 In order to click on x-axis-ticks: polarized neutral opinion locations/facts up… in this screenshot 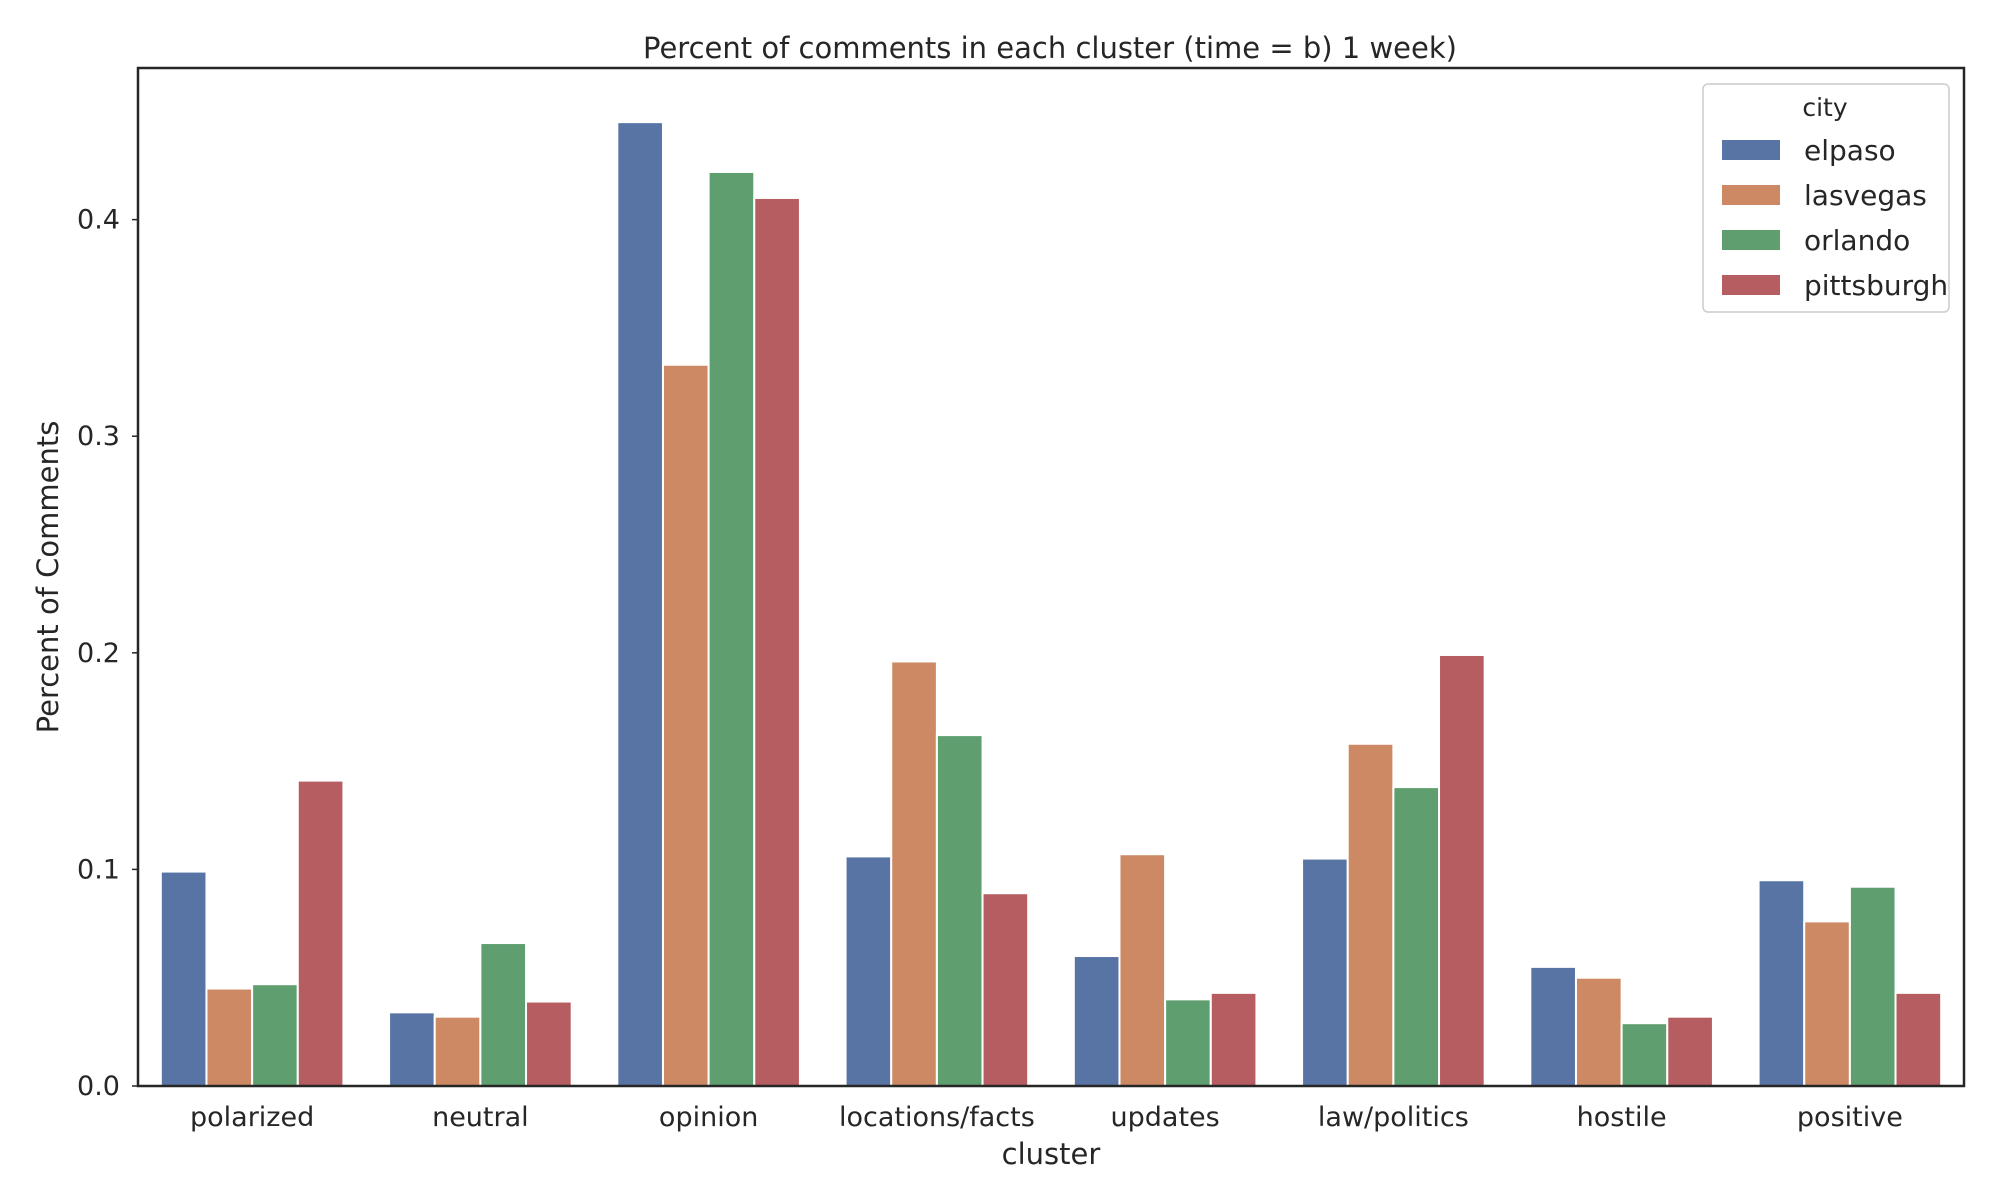, I will do `click(1046, 1117)`.